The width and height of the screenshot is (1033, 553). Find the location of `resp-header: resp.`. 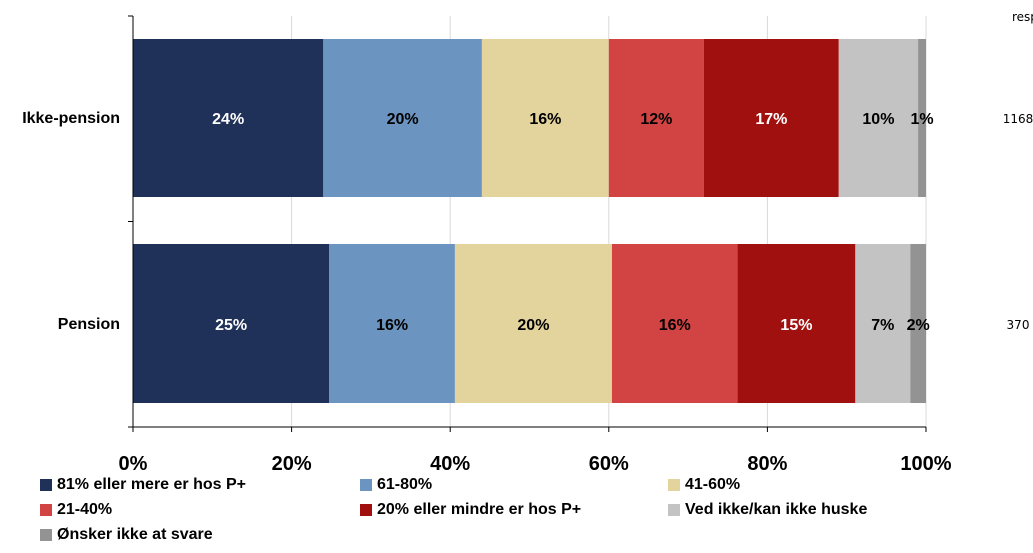

resp-header: resp. is located at coordinates (1022, 17).